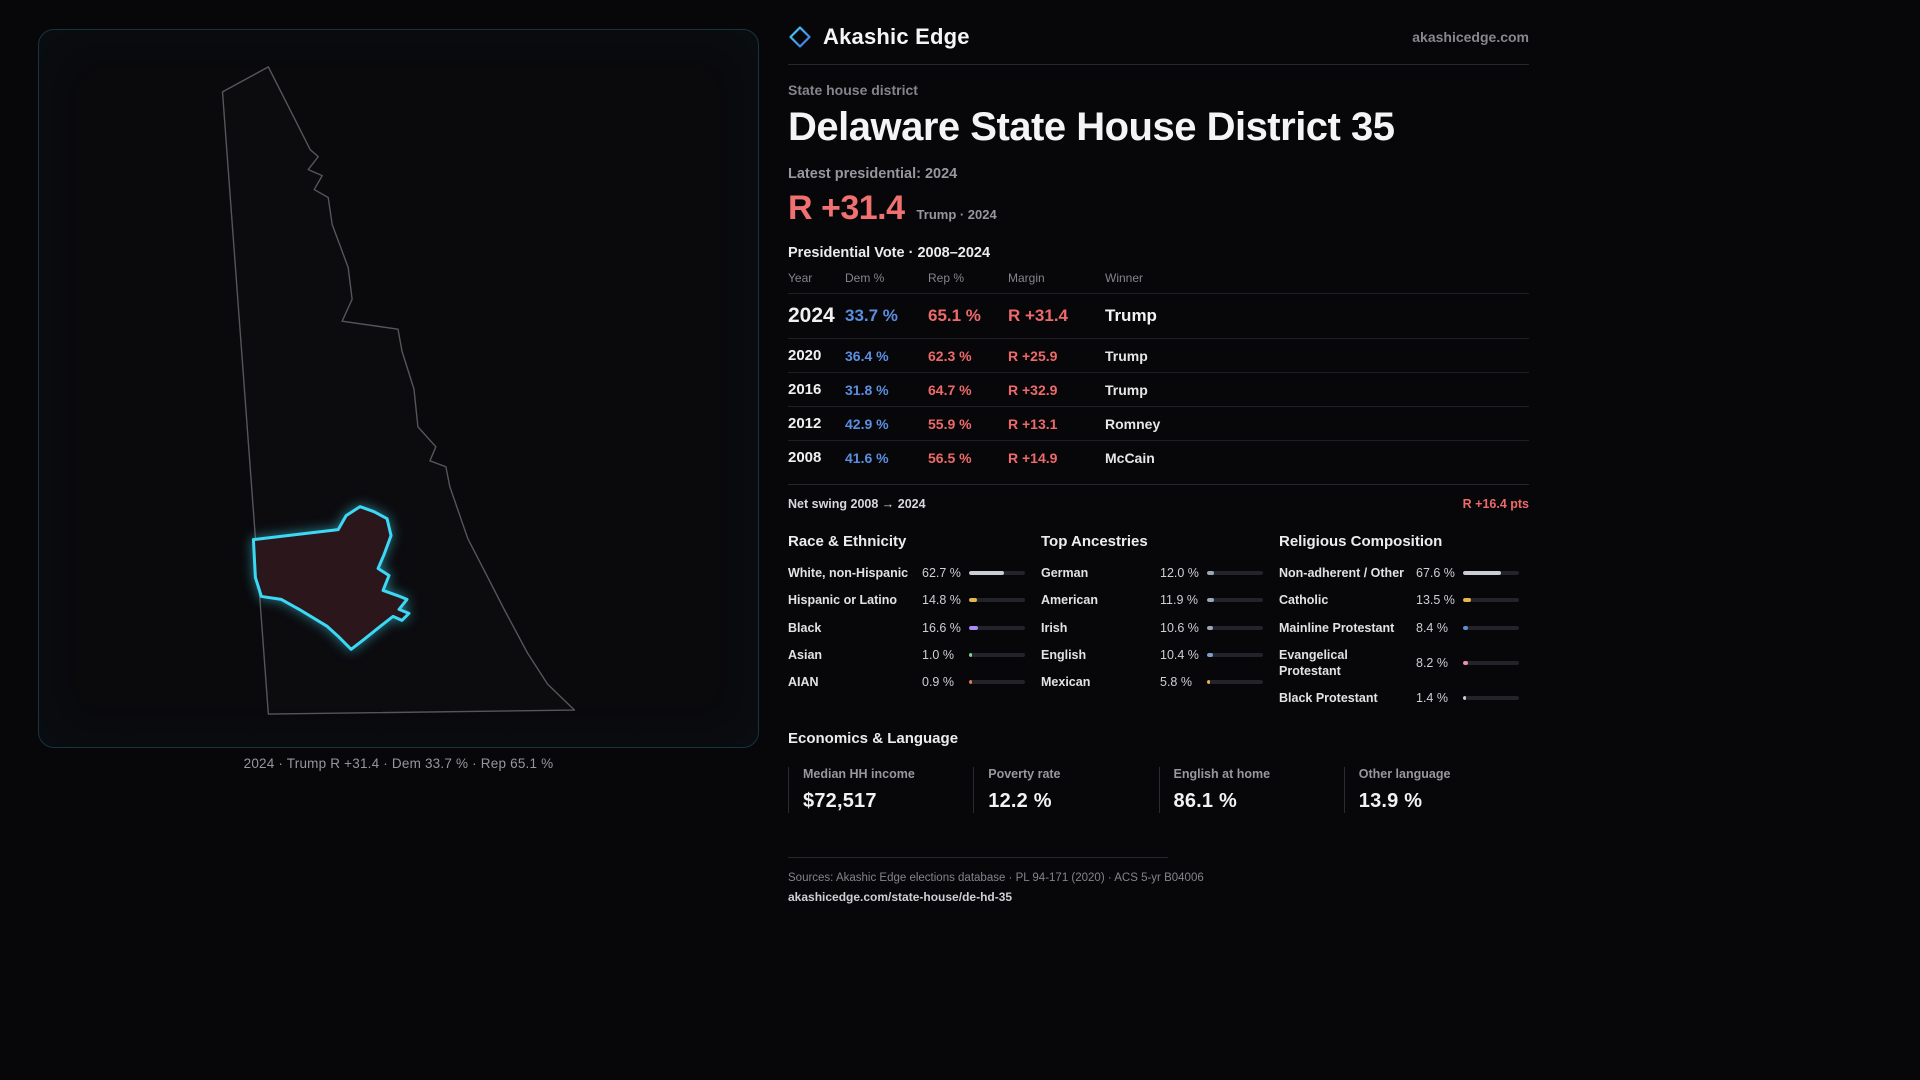 This screenshot has height=1080, width=1920. I want to click on stat-irish: Irish 10.6 %, so click(1152, 628).